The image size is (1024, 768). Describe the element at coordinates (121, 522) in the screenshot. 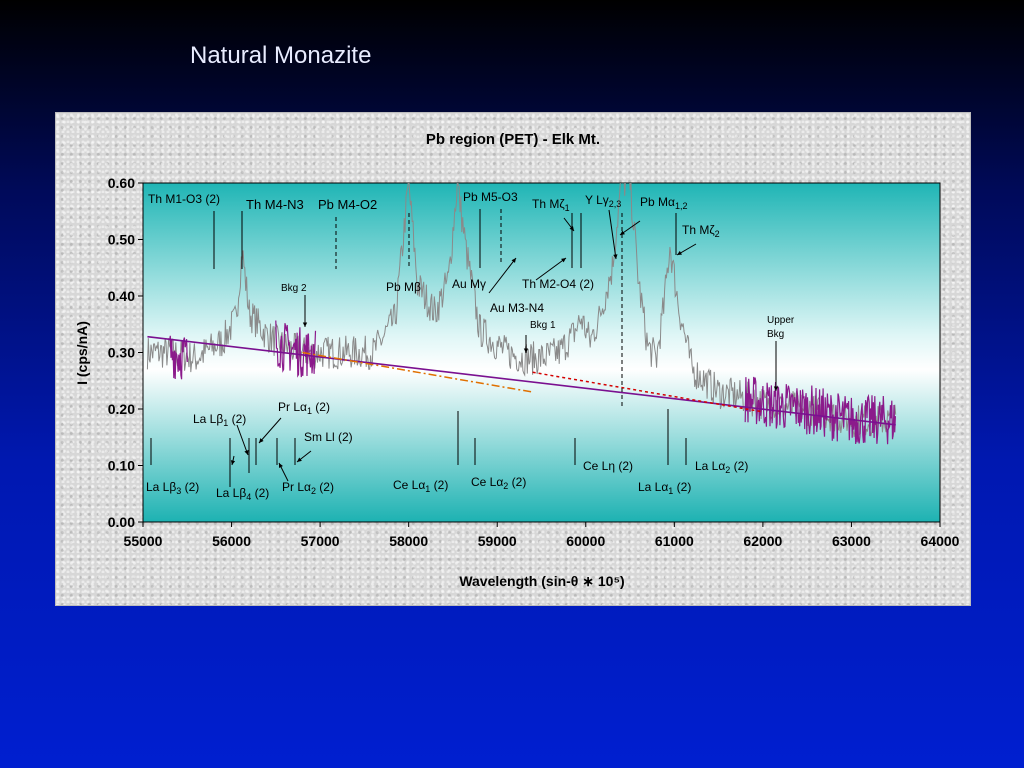

I see `y-tick-label: 0.00` at that location.